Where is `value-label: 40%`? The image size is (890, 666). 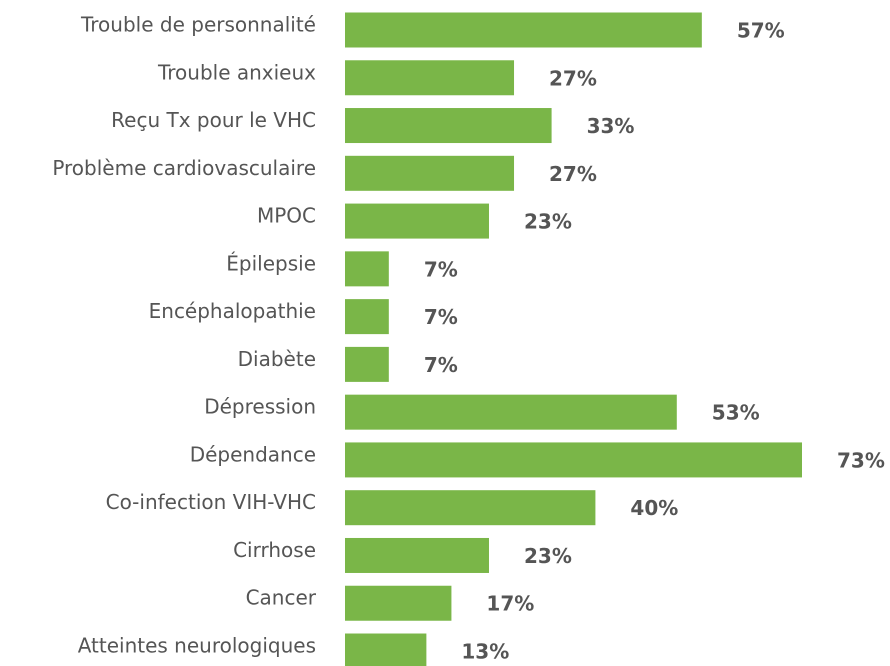 value-label: 40% is located at coordinates (654, 508).